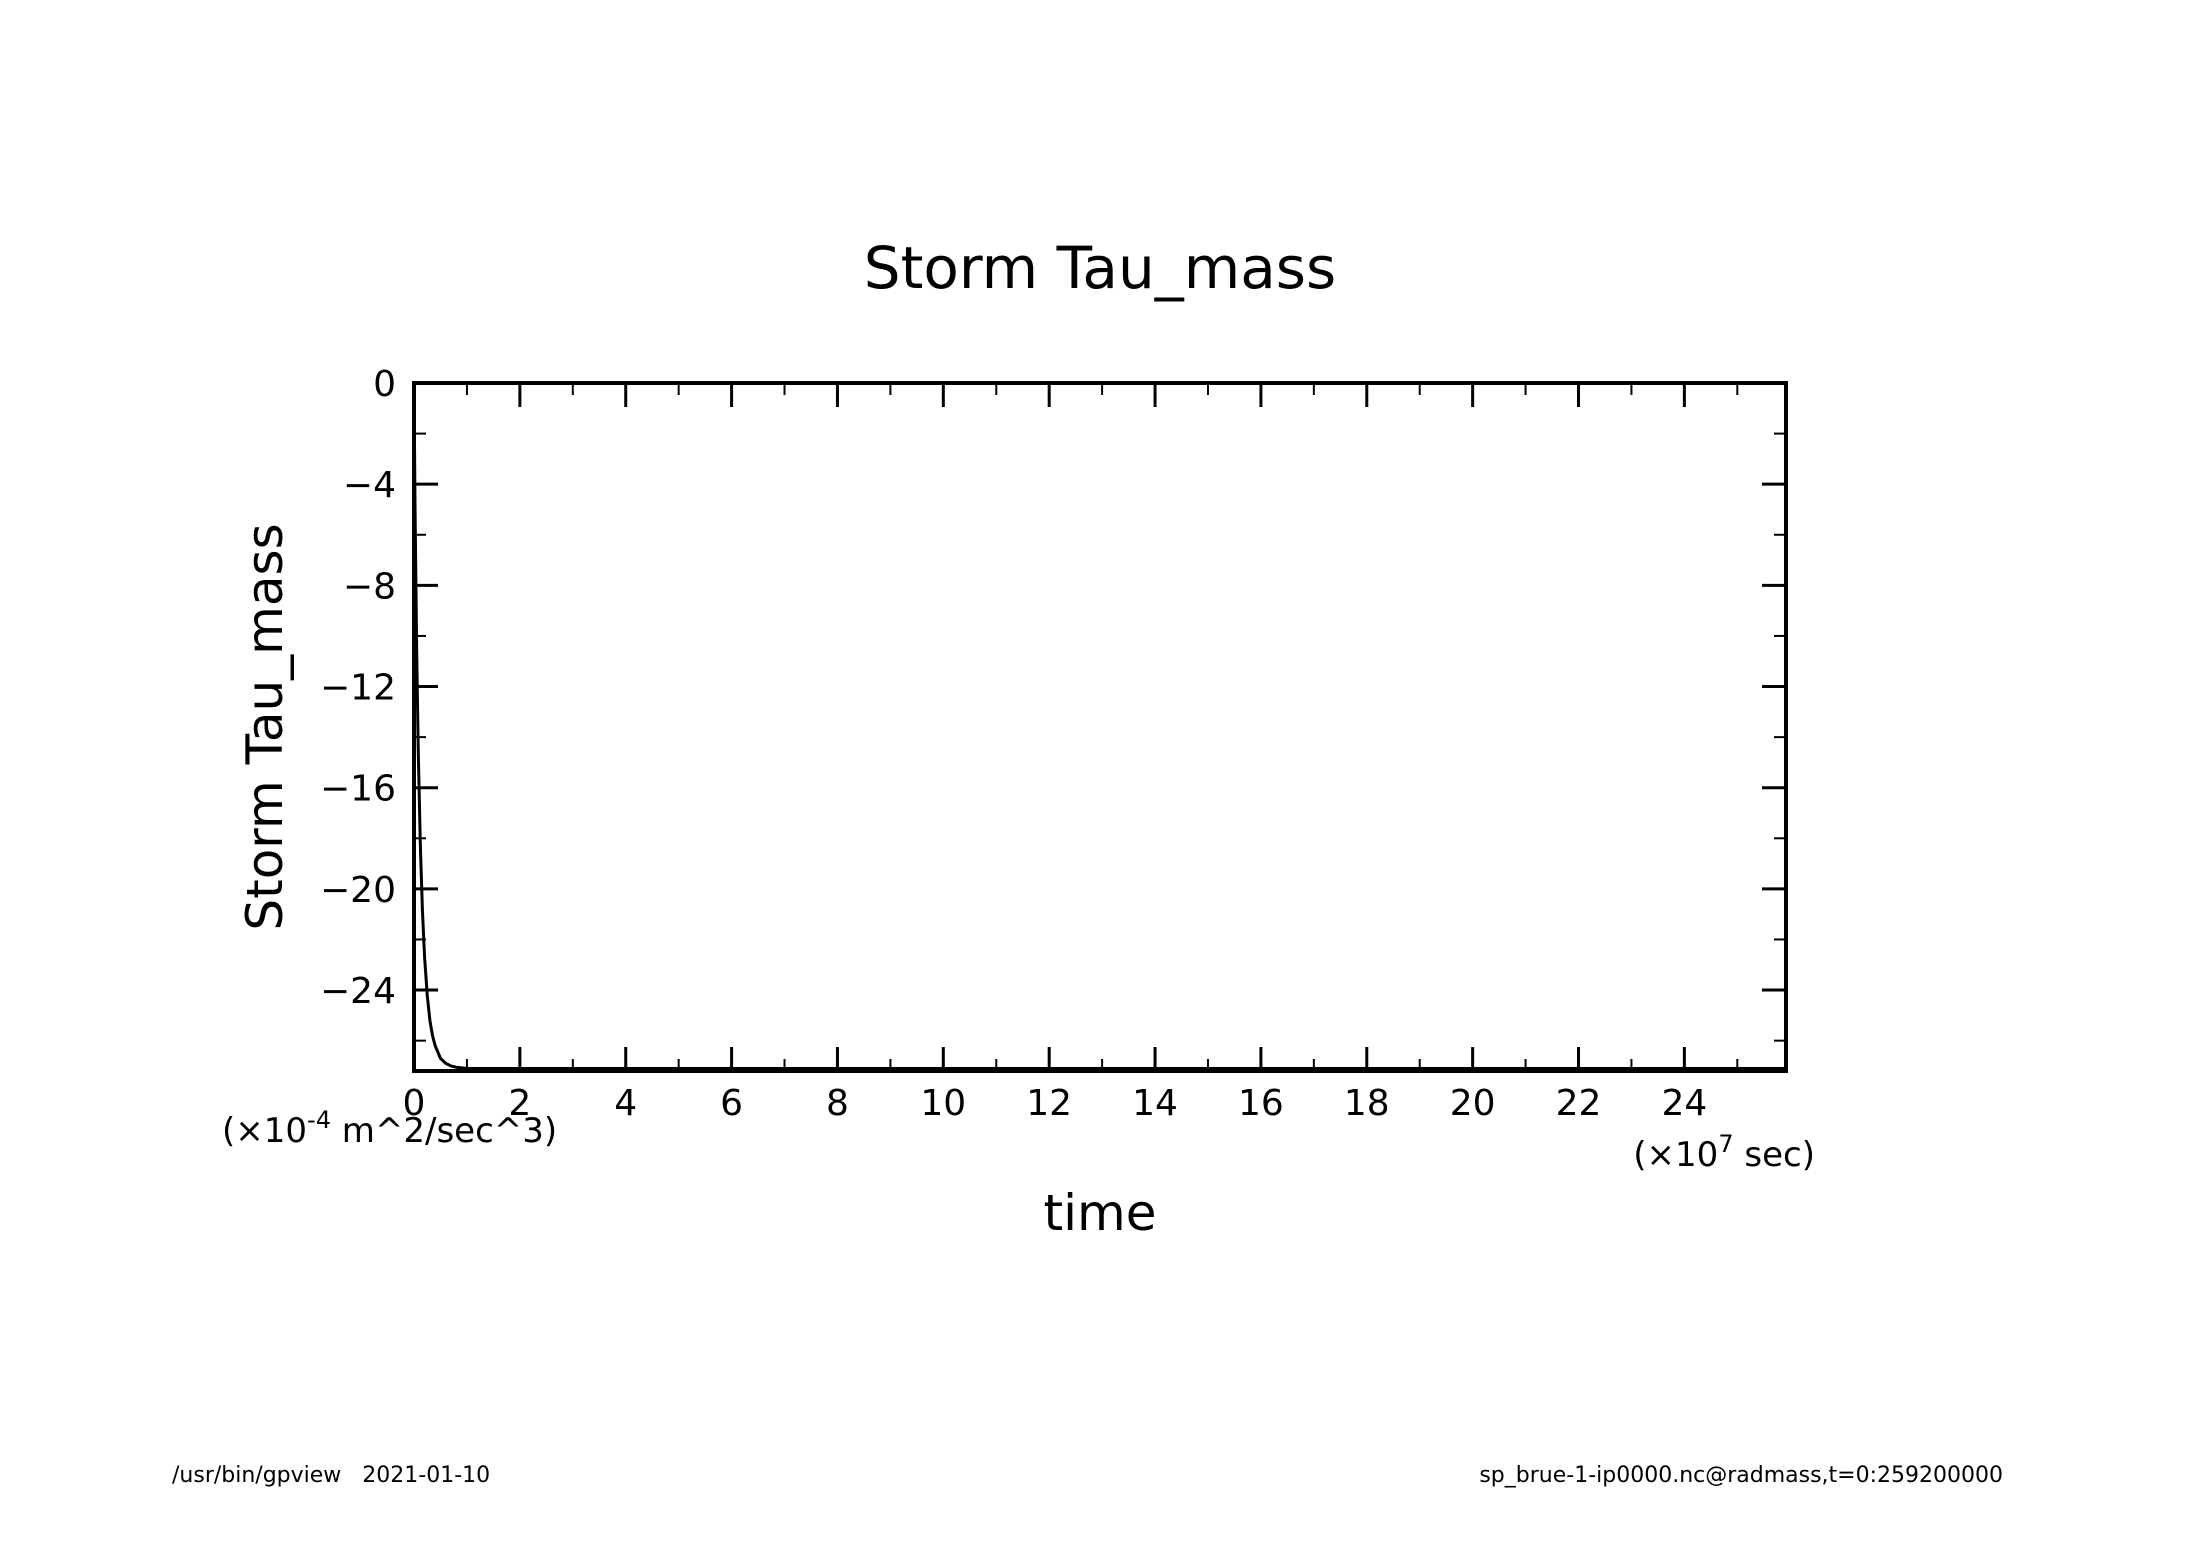  Describe the element at coordinates (1049, 1103) in the screenshot. I see `x-tick-label: 12` at that location.